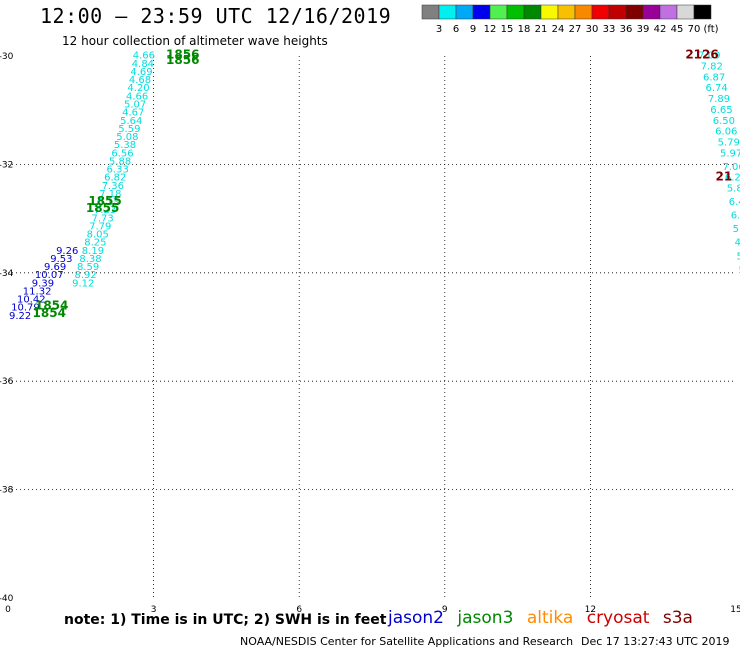 The width and height of the screenshot is (740, 650). Describe the element at coordinates (738, 256) in the screenshot. I see `swh-value-s3a: 5.39` at that location.